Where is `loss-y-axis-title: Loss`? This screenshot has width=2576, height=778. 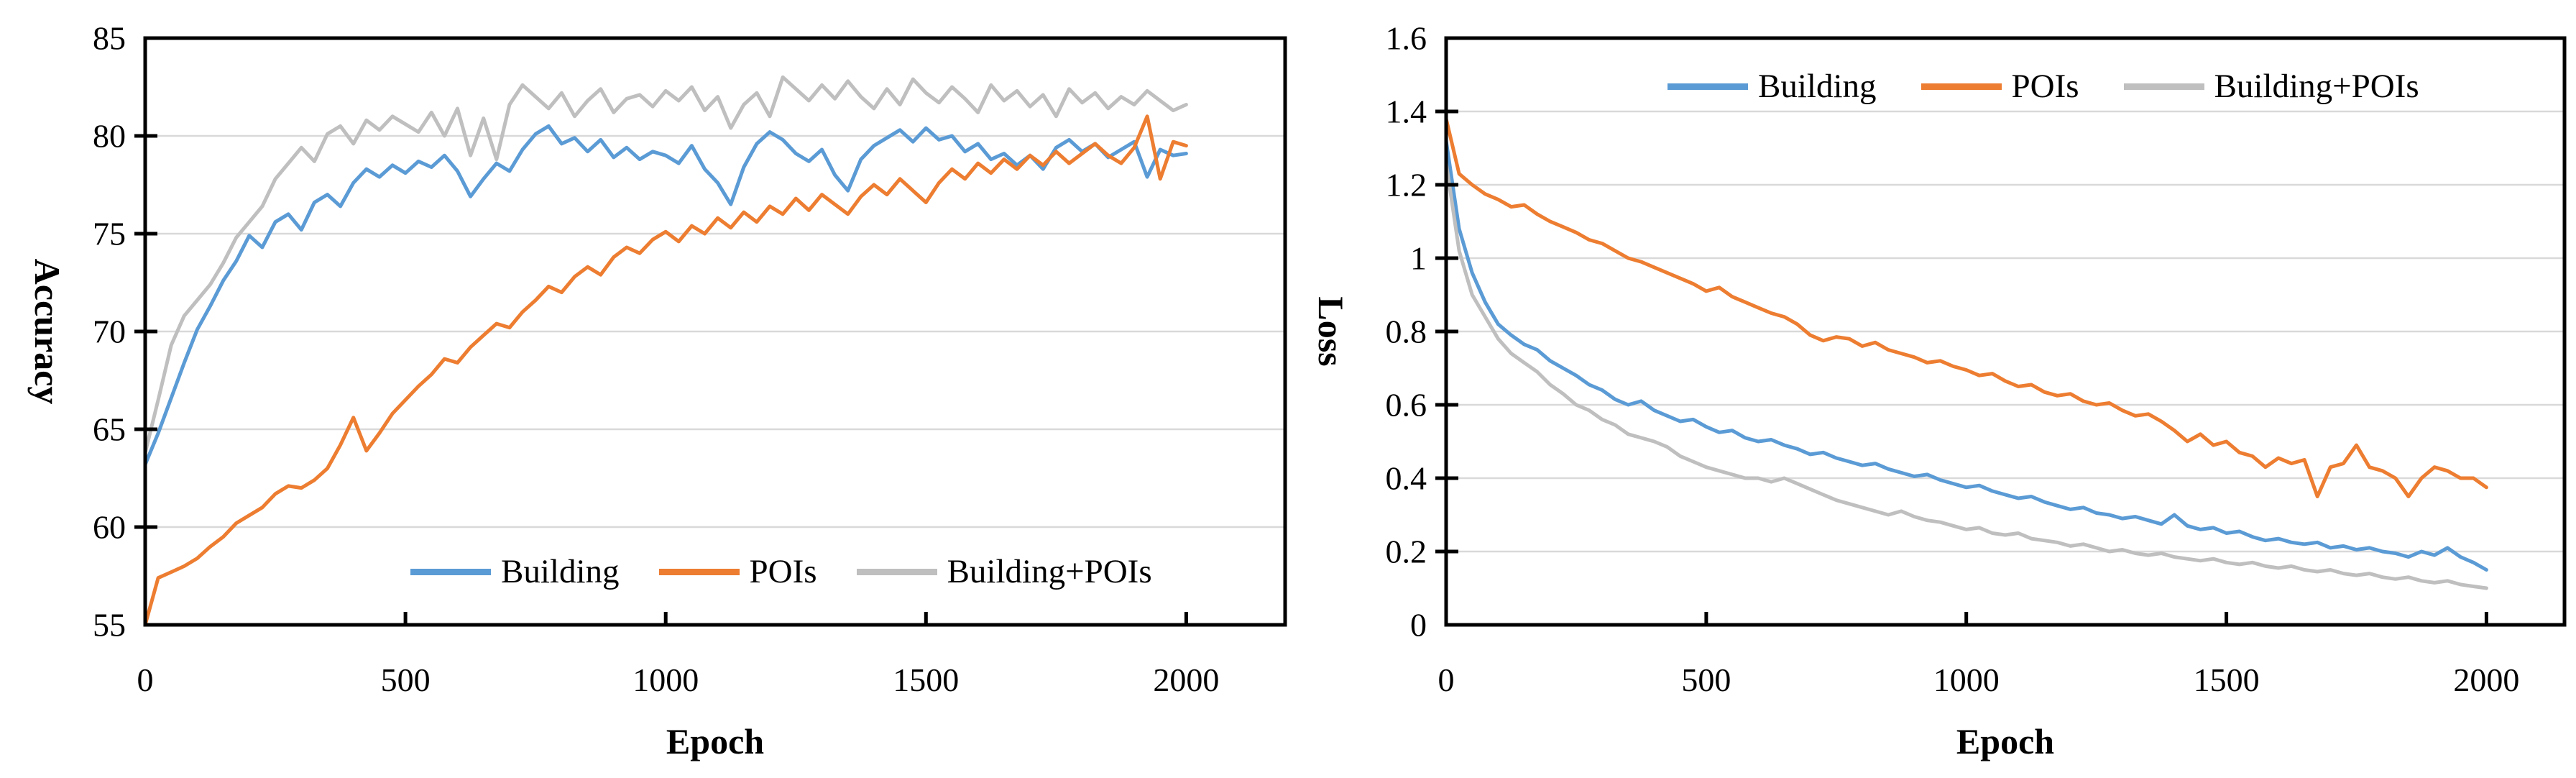 loss-y-axis-title: Loss is located at coordinates (1331, 332).